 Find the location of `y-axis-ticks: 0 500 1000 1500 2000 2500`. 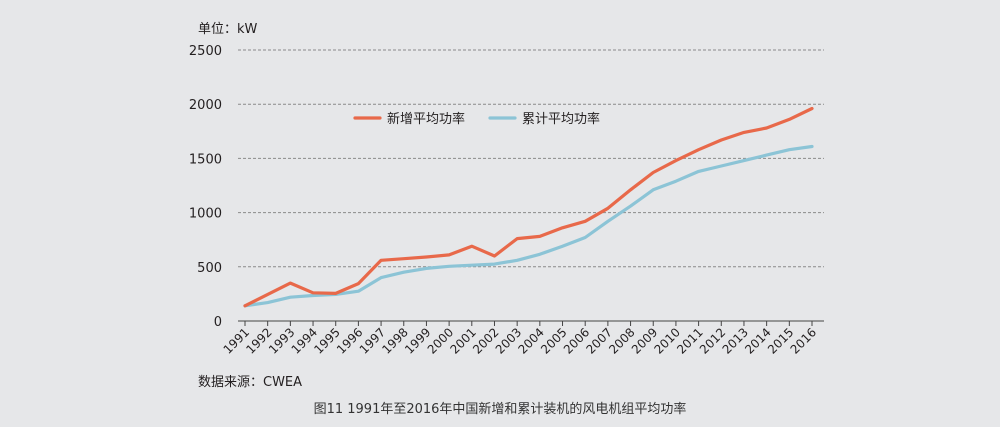

y-axis-ticks: 0 500 1000 1500 2000 2500 is located at coordinates (205, 187).